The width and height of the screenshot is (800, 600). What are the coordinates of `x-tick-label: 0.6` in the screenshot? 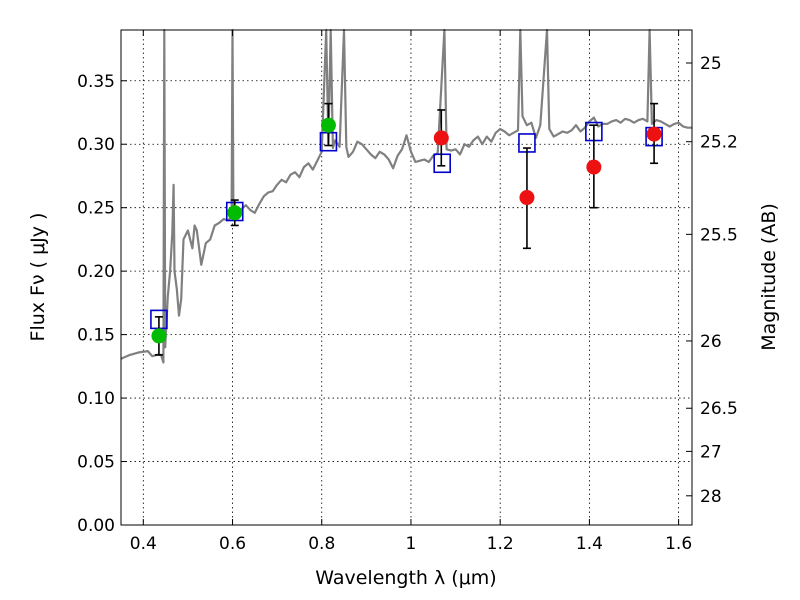 It's located at (232, 544).